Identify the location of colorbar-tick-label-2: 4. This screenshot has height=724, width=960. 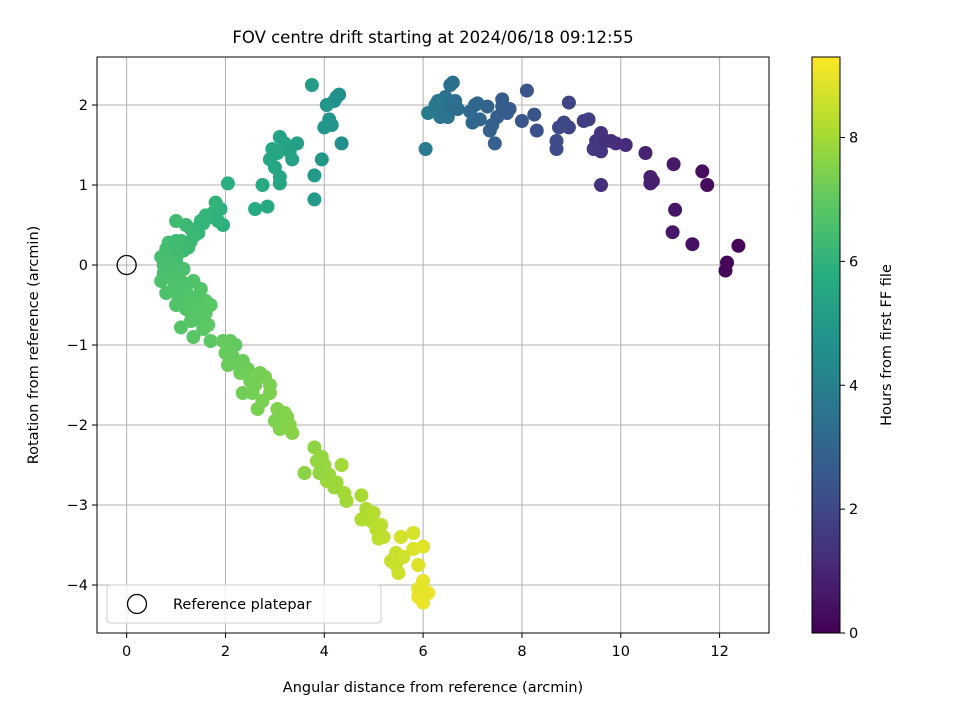
(853, 386).